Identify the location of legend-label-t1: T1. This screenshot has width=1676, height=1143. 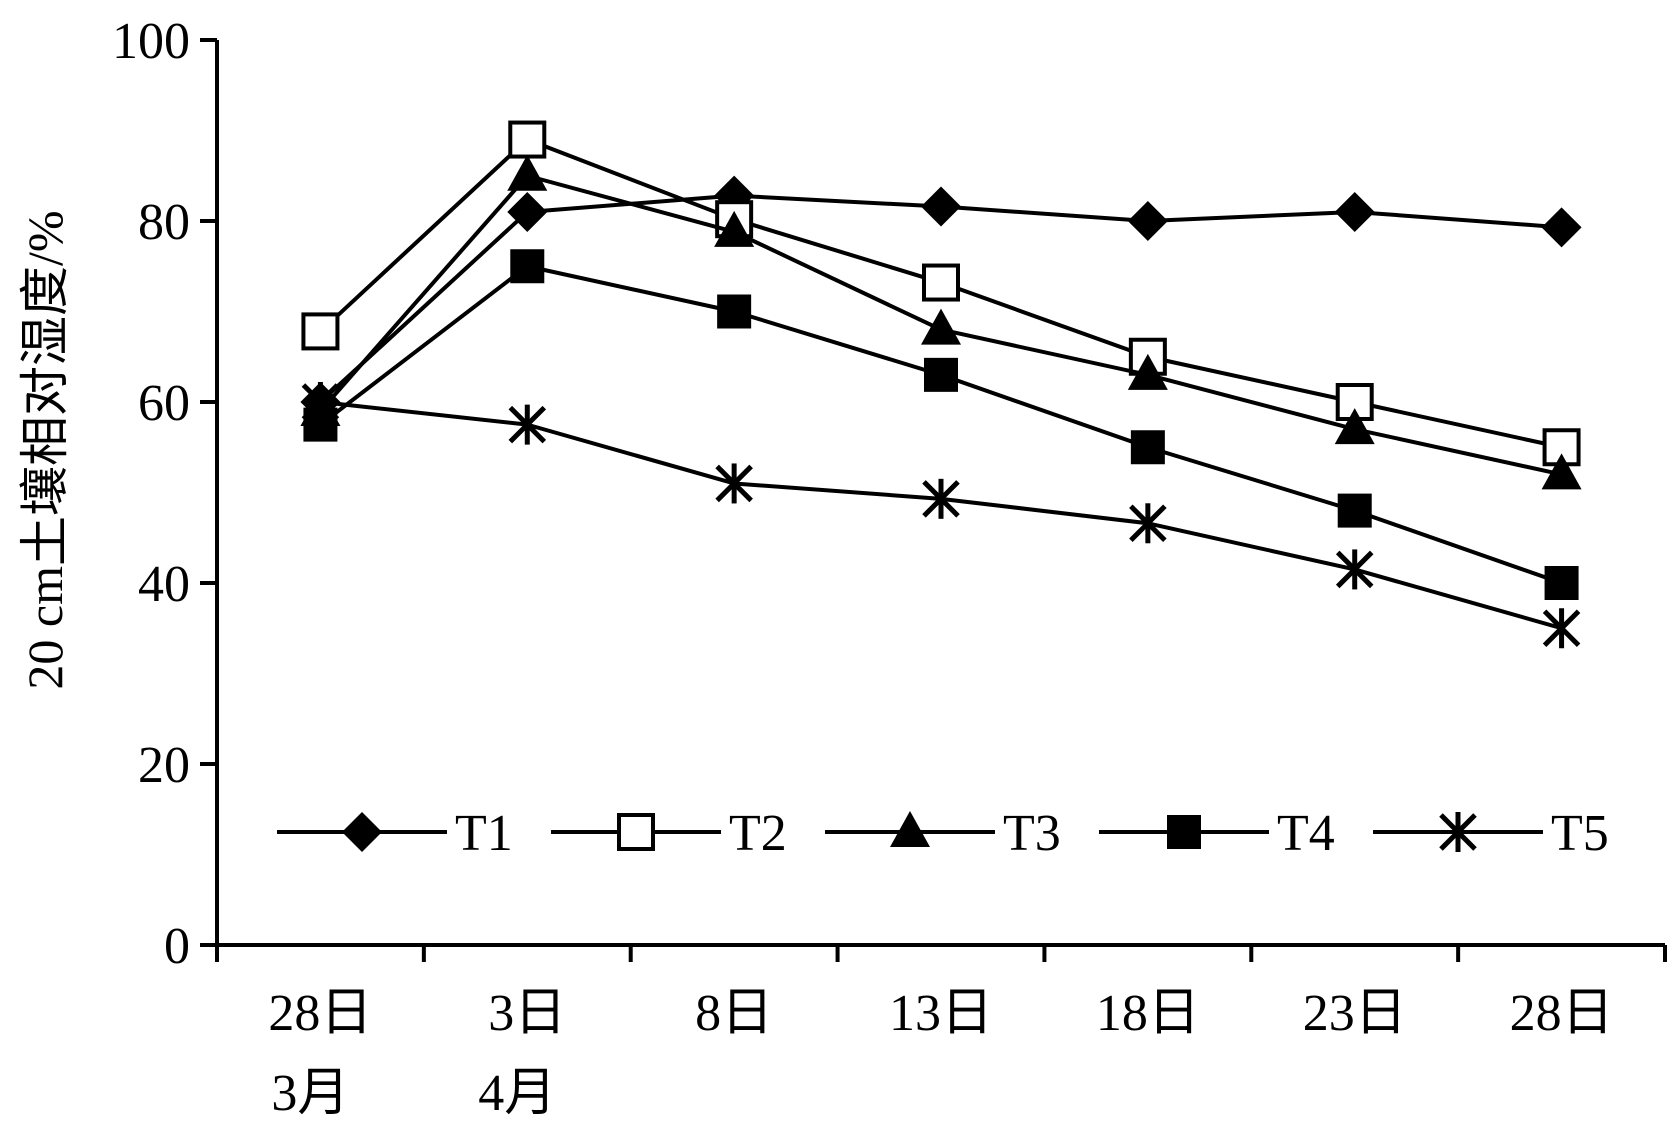
(484, 833).